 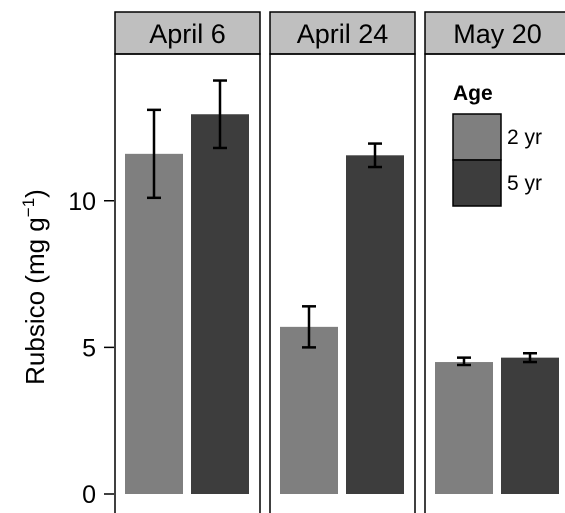 I want to click on legend-label-5yr: 5 yr, so click(x=524, y=183).